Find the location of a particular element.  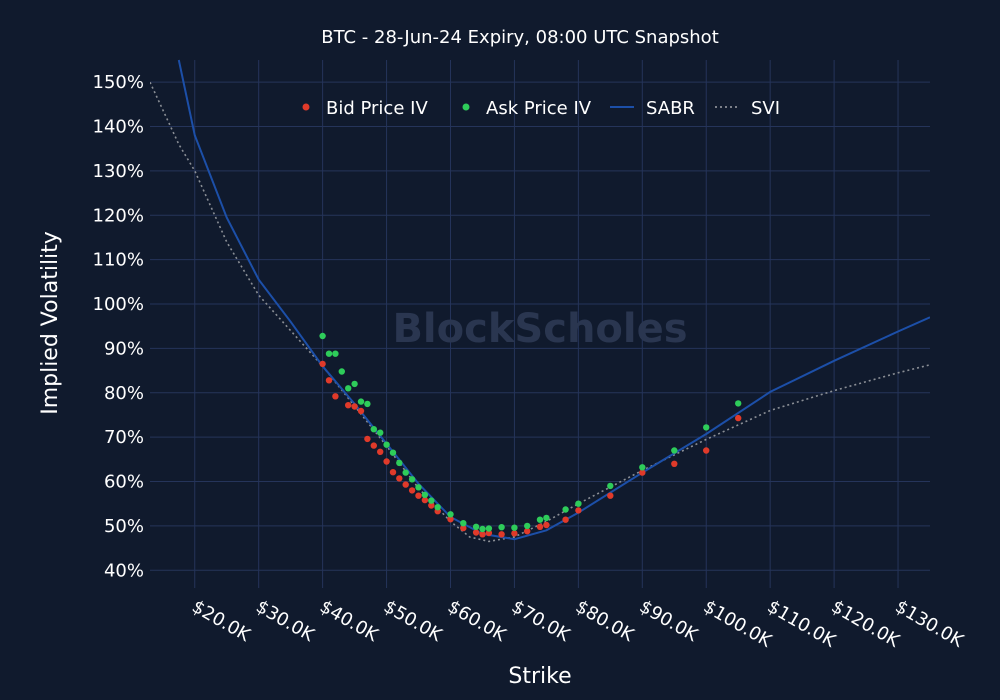

legend-sabr: SABR is located at coordinates (652, 108).